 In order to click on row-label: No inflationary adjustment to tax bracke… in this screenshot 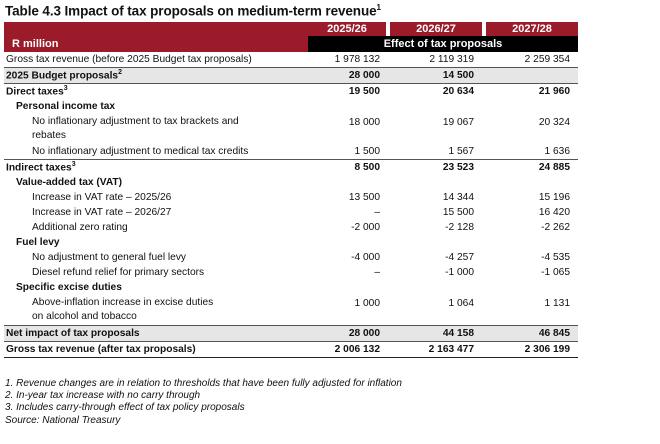, I will do `click(168, 129)`.